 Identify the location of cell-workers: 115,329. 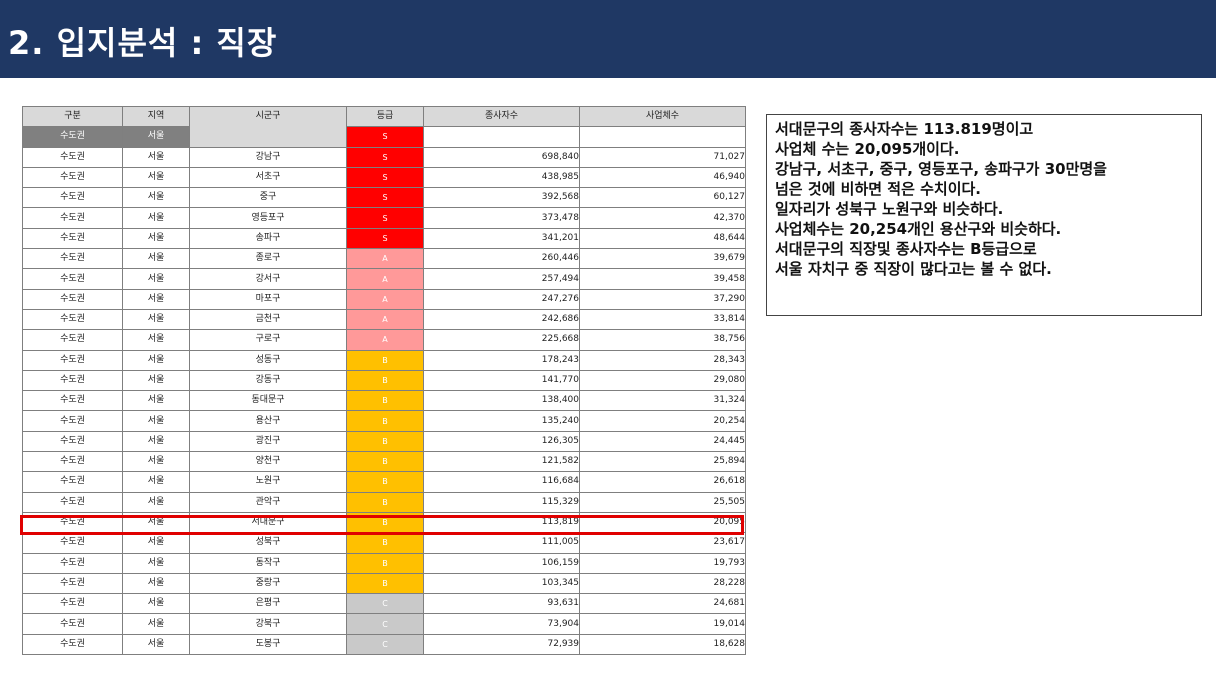
(501, 502).